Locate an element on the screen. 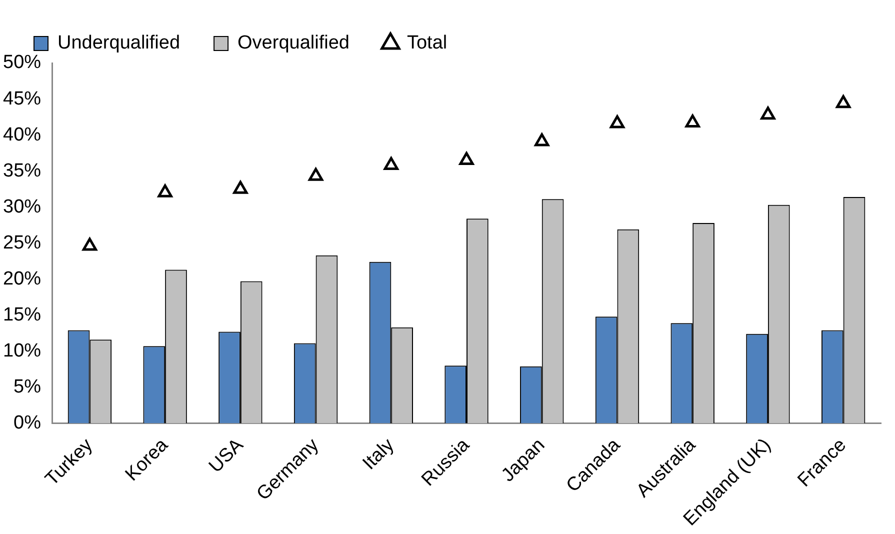 This screenshot has width=895, height=534. y-tick-label: 0% is located at coordinates (28, 423).